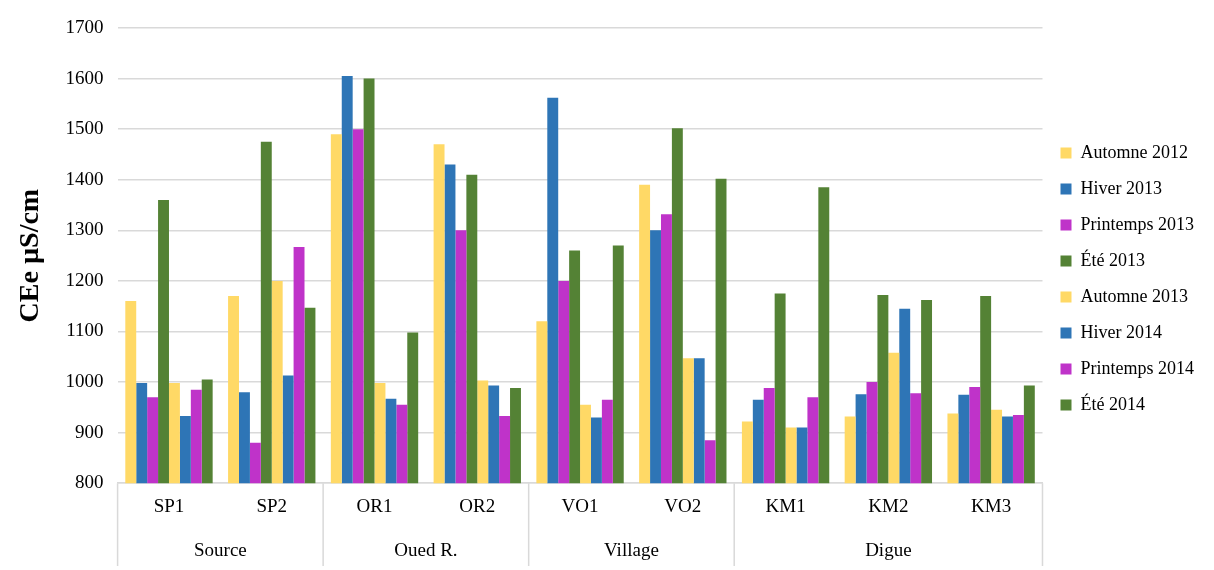 Image resolution: width=1214 pixels, height=570 pixels. I want to click on y-tick-label: 1300, so click(84, 229).